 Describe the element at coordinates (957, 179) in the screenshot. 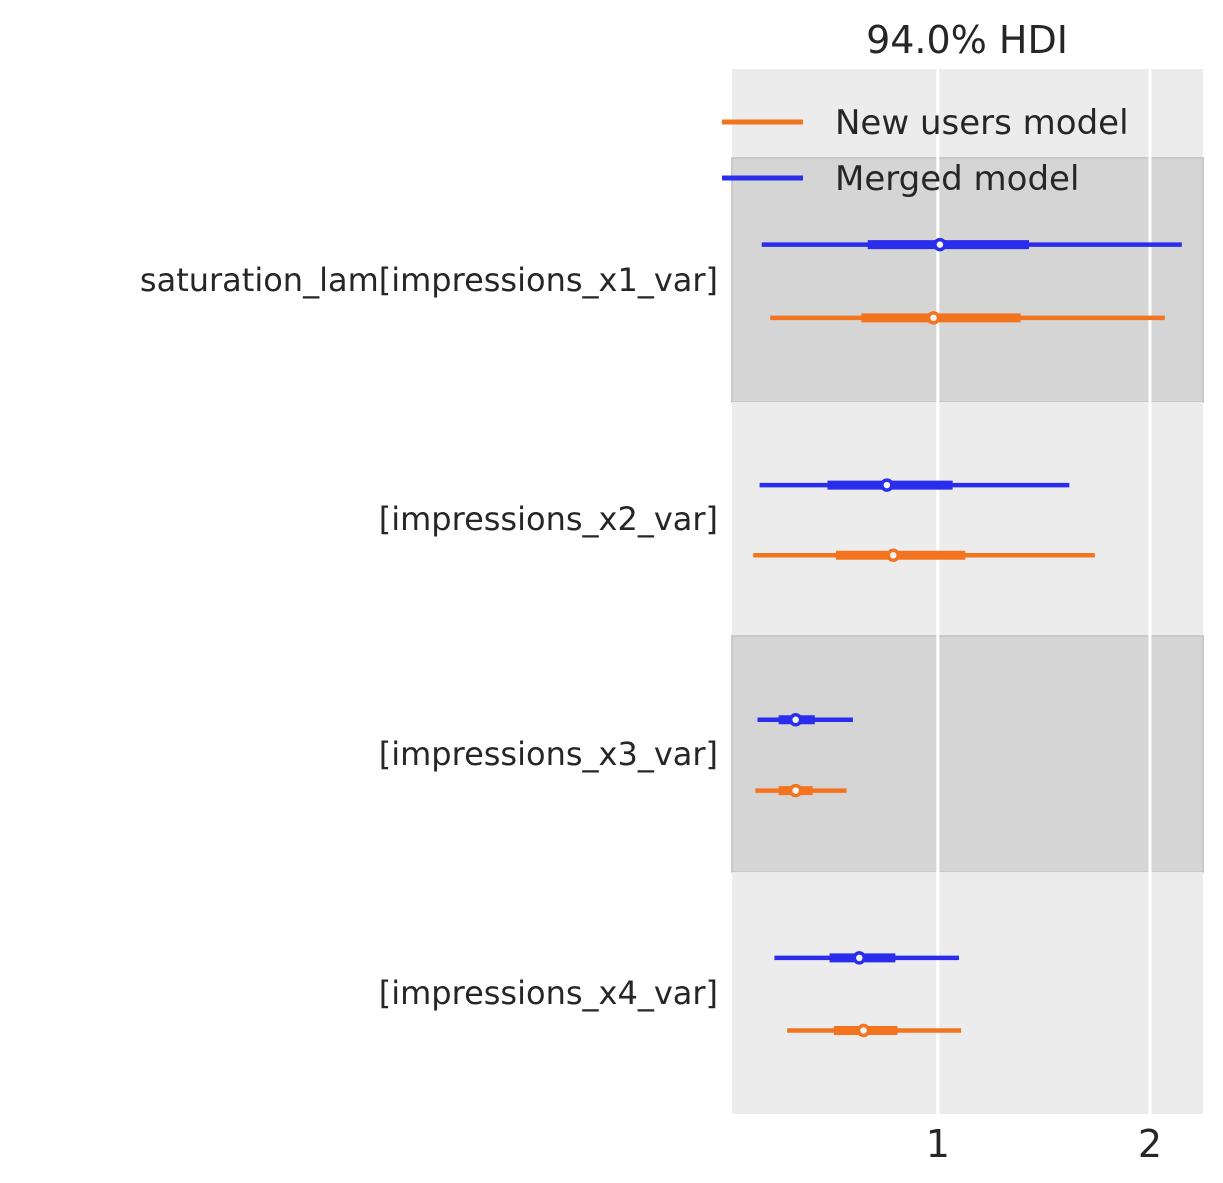

I see `legend-label: Merged model` at that location.